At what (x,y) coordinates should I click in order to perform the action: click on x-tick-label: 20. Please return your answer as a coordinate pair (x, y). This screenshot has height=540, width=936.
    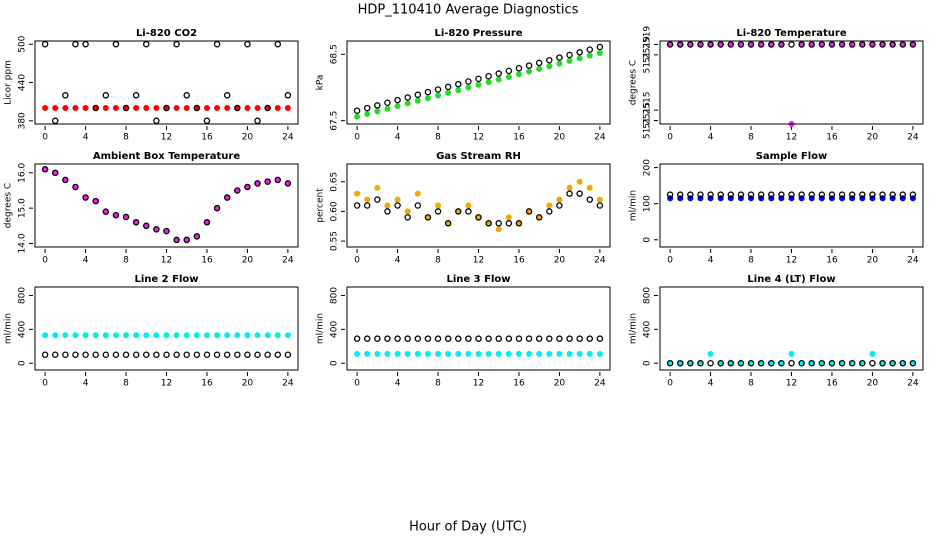
    Looking at the image, I should click on (873, 138).